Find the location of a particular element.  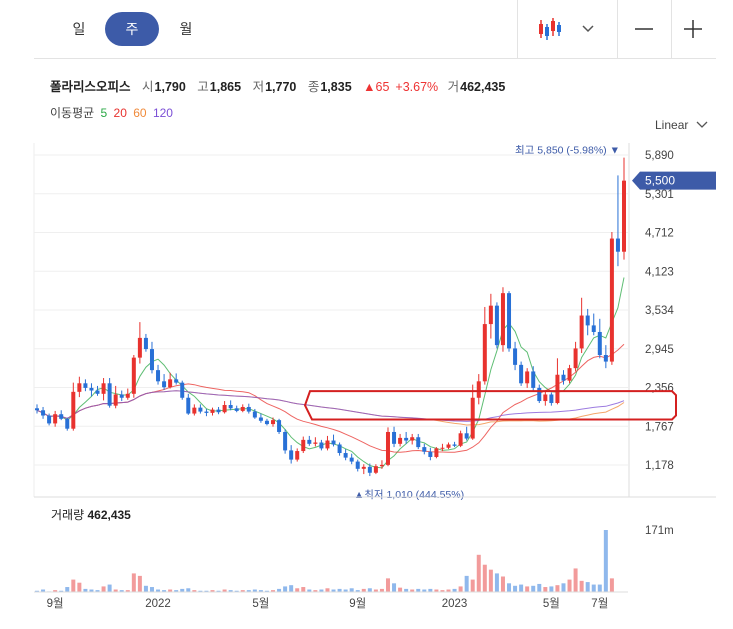

y-tick-label: 2,945 is located at coordinates (659, 350).